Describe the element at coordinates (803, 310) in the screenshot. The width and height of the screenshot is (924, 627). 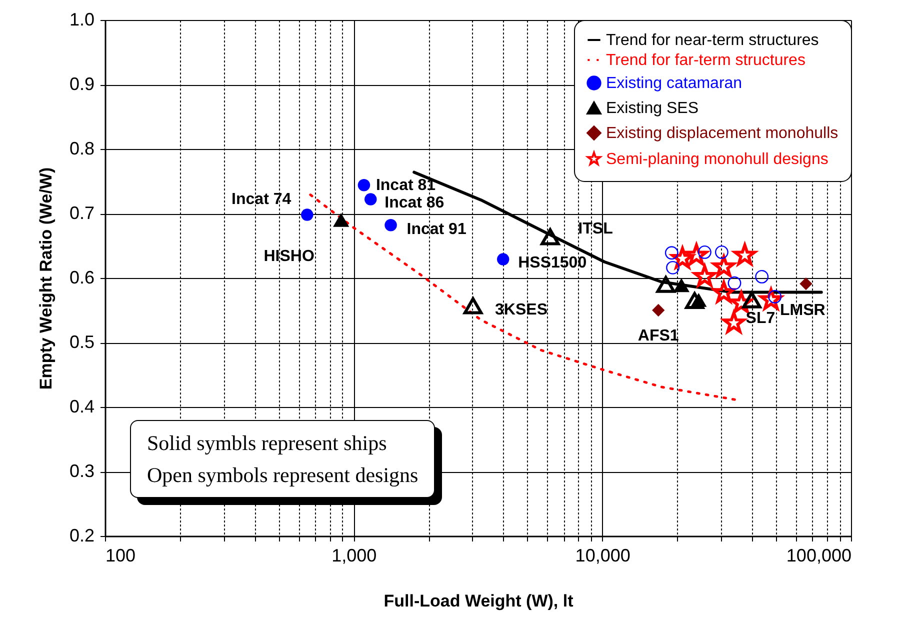
I see `annotation: LMSR` at that location.